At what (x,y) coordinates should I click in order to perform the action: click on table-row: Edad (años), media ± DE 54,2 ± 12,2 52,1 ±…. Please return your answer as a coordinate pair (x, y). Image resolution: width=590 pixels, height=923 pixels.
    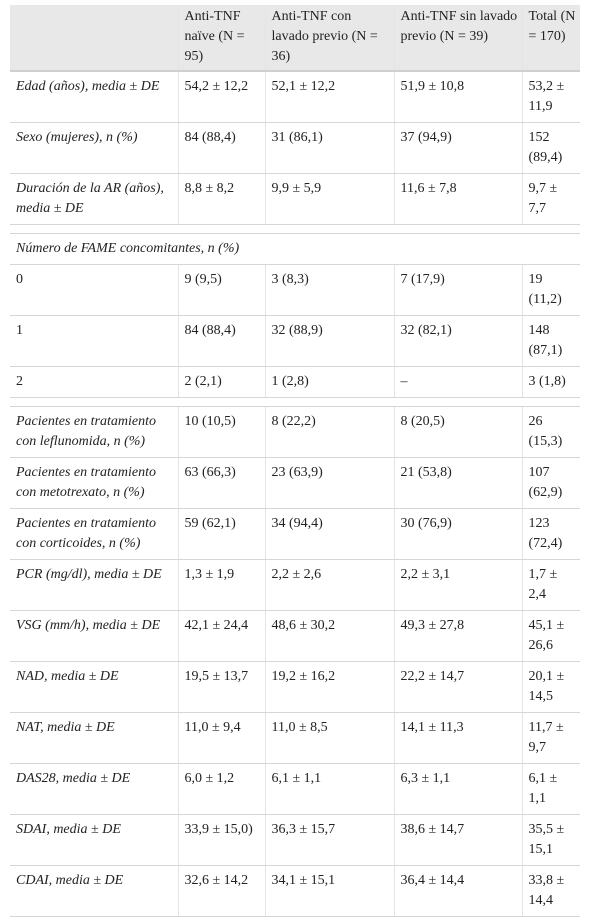
    Looking at the image, I should click on (295, 97).